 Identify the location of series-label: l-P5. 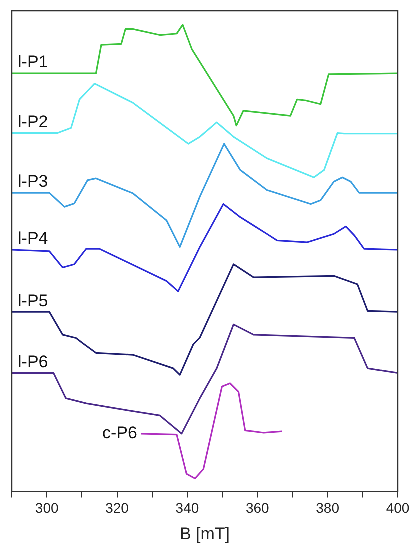
(33, 300).